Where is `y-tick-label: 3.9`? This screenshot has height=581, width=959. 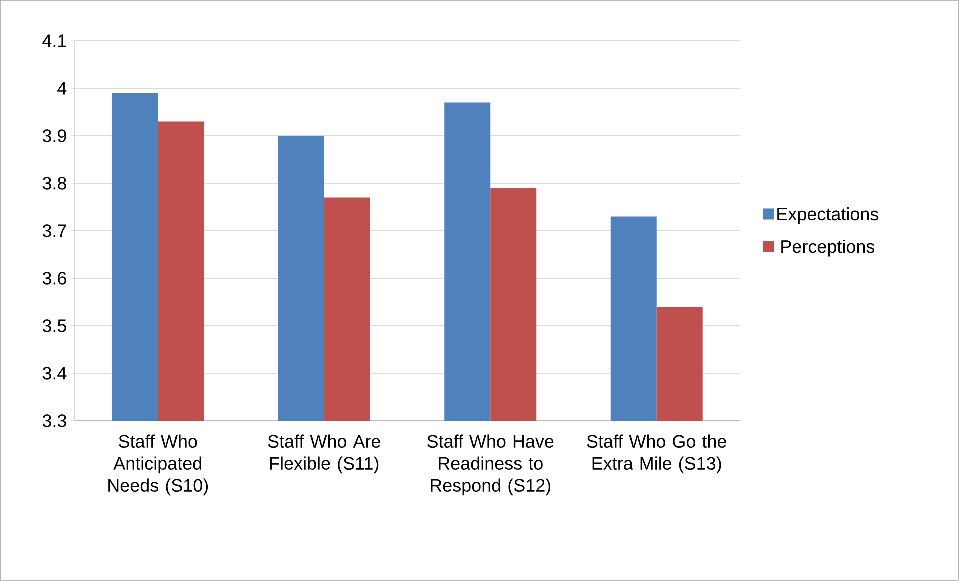 y-tick-label: 3.9 is located at coordinates (54, 136).